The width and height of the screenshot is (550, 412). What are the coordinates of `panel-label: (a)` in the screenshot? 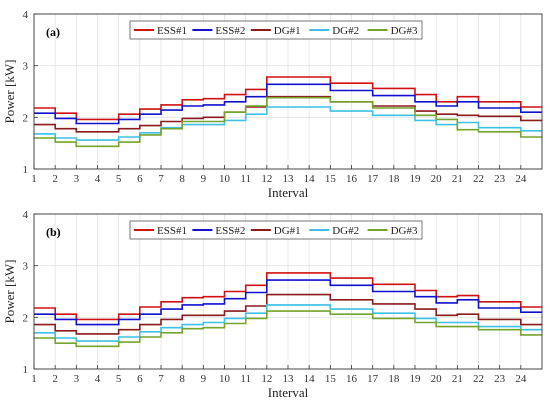 It's located at (53, 32).